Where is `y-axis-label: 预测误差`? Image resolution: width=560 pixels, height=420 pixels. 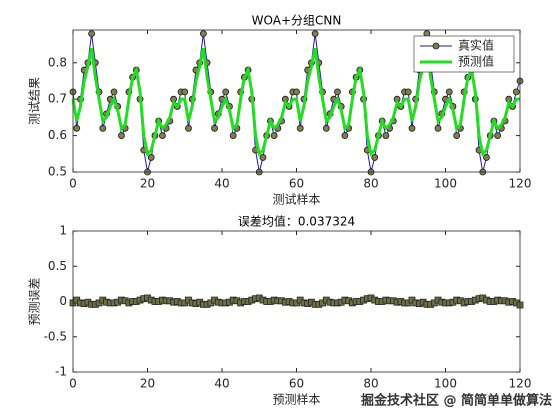
y-axis-label: 预测误差 is located at coordinates (35, 301).